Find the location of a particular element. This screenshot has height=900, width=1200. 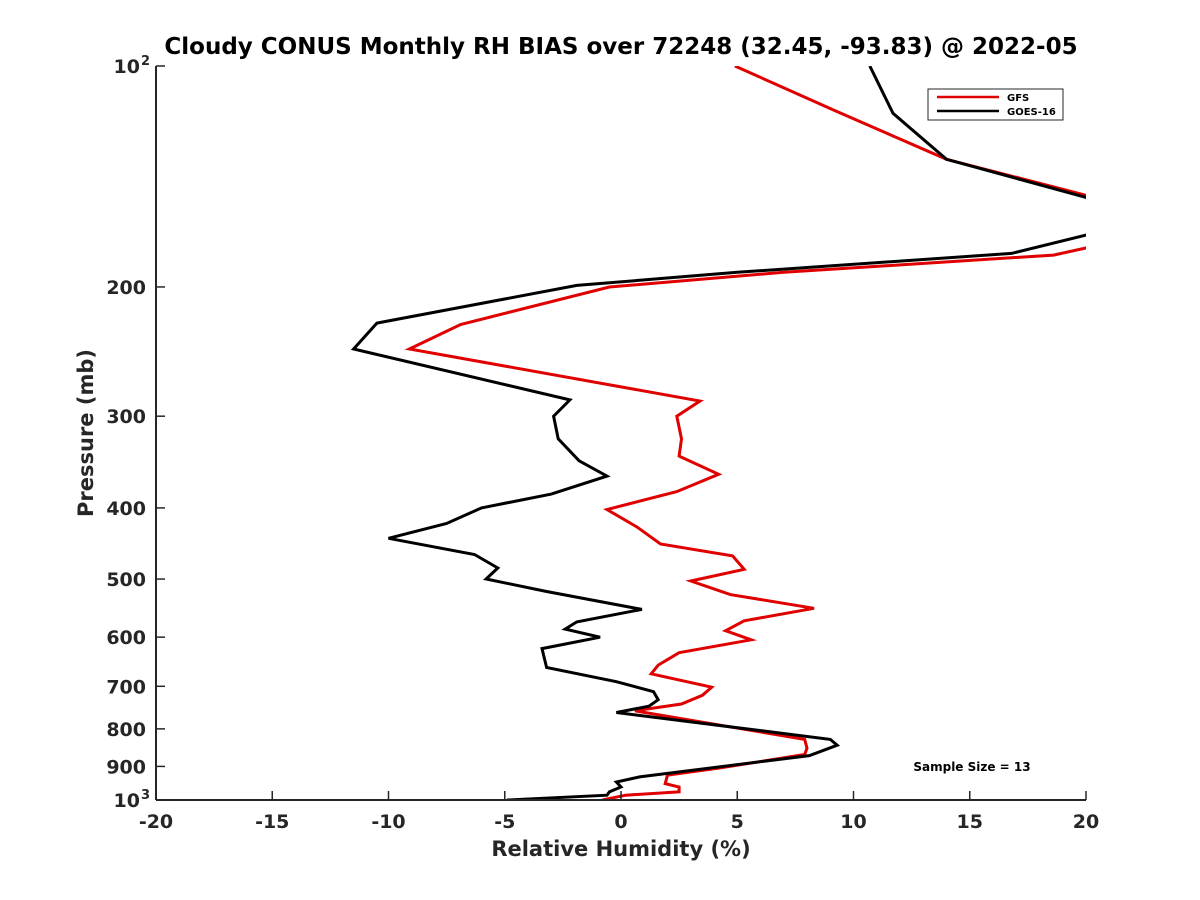

sample-size-annotation: Sample Size = 13 is located at coordinates (971, 767).